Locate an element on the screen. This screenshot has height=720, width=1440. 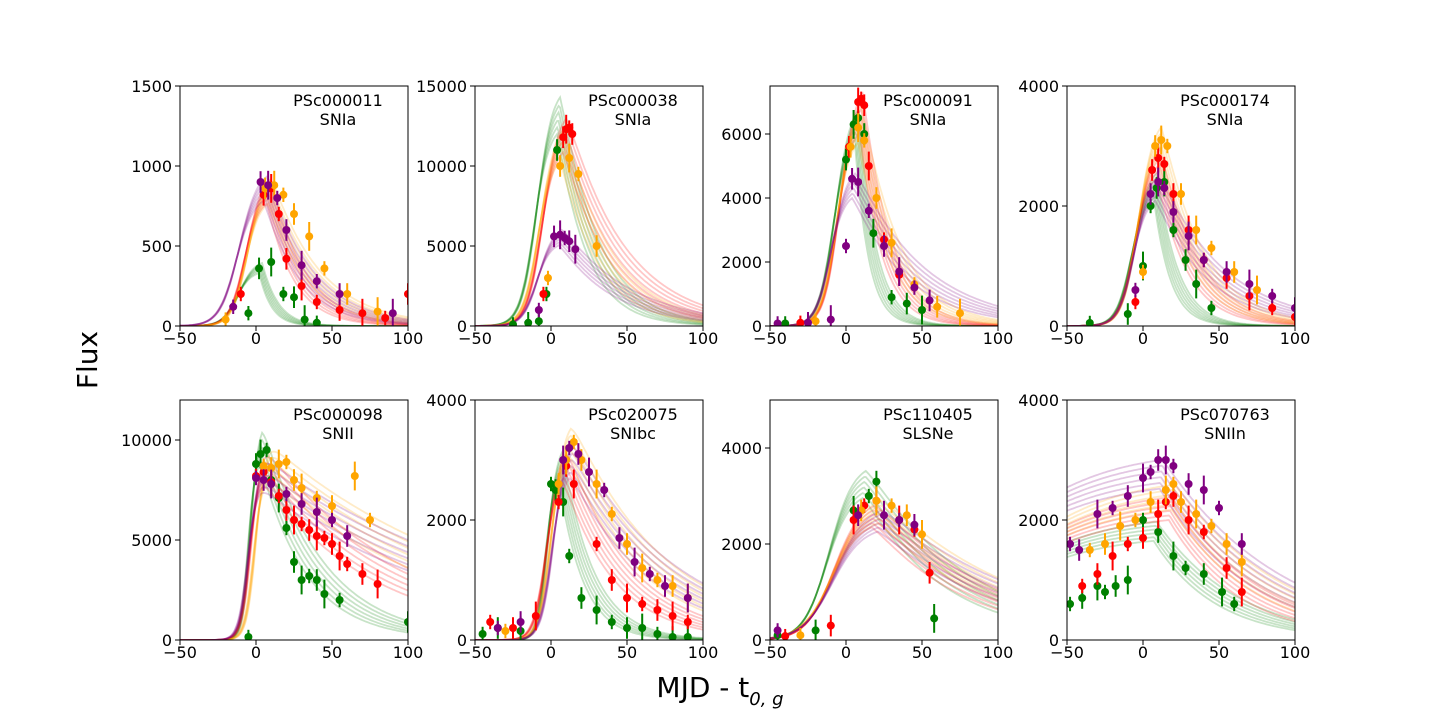
panel-class: SNII is located at coordinates (338, 433).